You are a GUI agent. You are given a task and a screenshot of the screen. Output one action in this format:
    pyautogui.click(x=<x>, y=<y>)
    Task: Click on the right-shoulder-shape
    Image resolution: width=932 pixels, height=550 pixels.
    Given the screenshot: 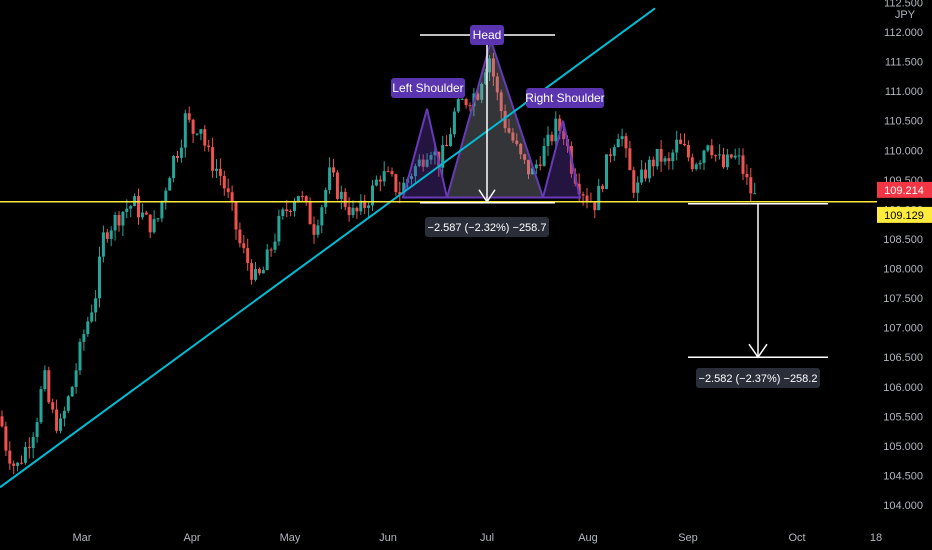 What is the action you would take?
    pyautogui.click(x=561, y=159)
    